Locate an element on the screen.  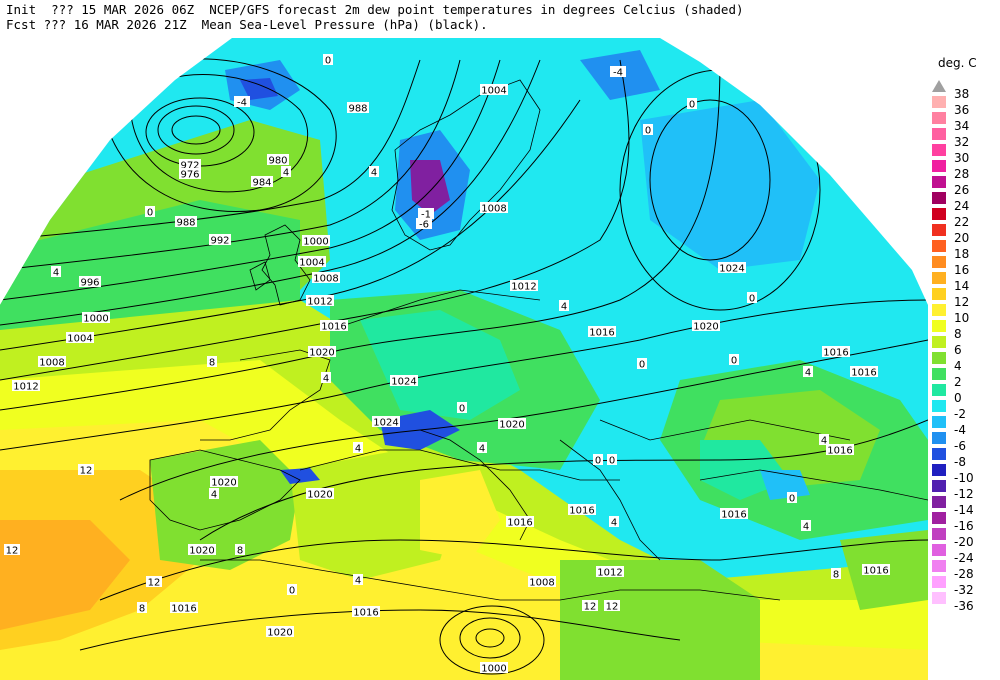
legend-label: 28 is located at coordinates (962, 174).